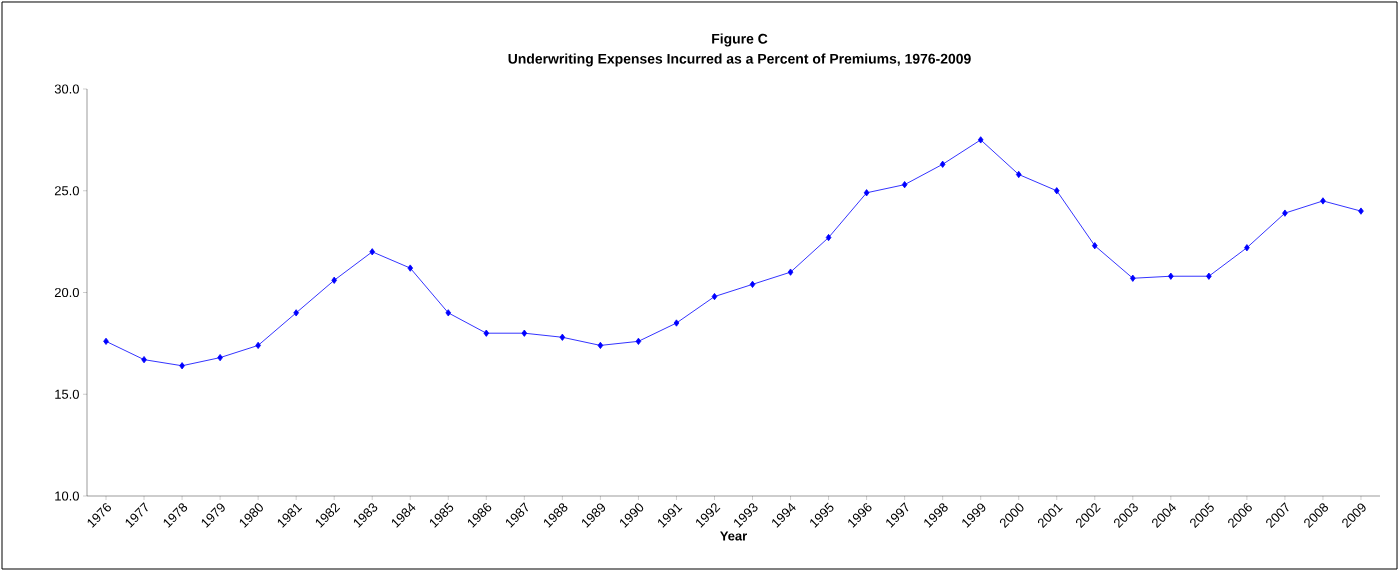  Describe the element at coordinates (67, 496) in the screenshot. I see `y-tick-label: 10.0` at that location.